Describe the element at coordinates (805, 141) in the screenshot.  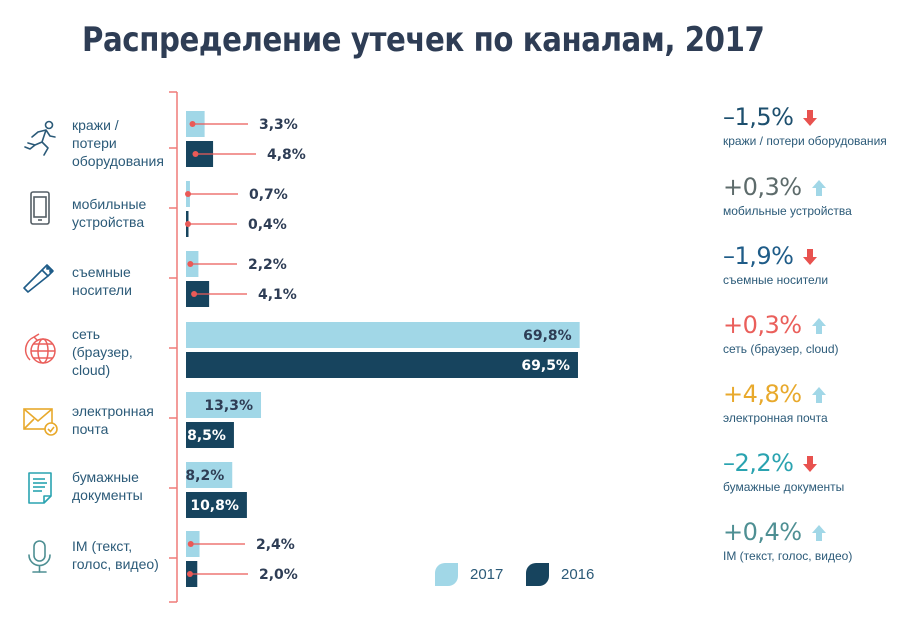
I see `change-label: кражи / потери оборудования` at that location.